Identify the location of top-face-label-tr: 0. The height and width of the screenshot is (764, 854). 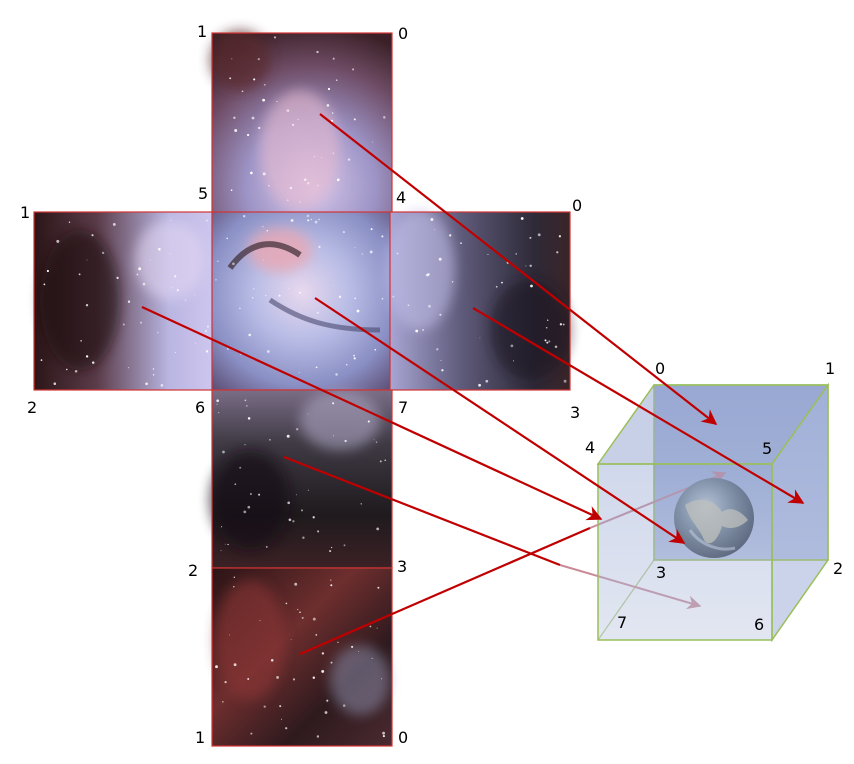
(403, 33).